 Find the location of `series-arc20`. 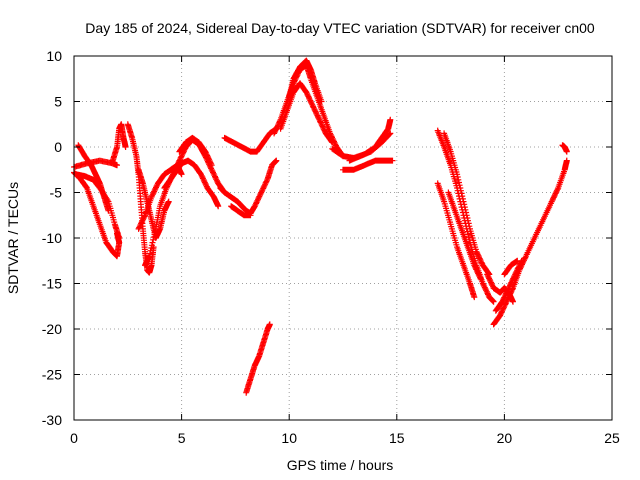

series-arc20 is located at coordinates (368, 165).